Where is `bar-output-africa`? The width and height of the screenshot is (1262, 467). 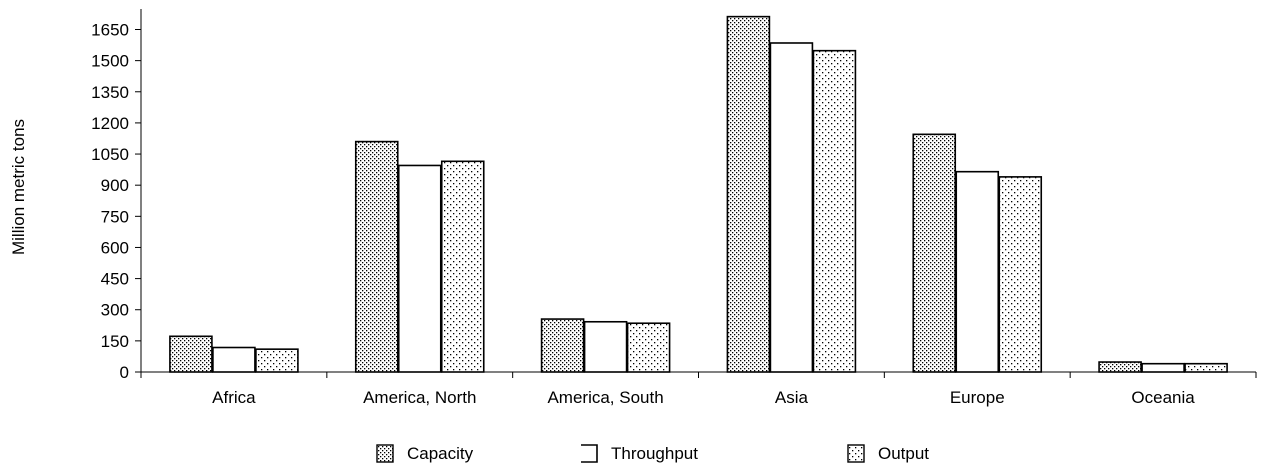
bar-output-africa is located at coordinates (277, 360).